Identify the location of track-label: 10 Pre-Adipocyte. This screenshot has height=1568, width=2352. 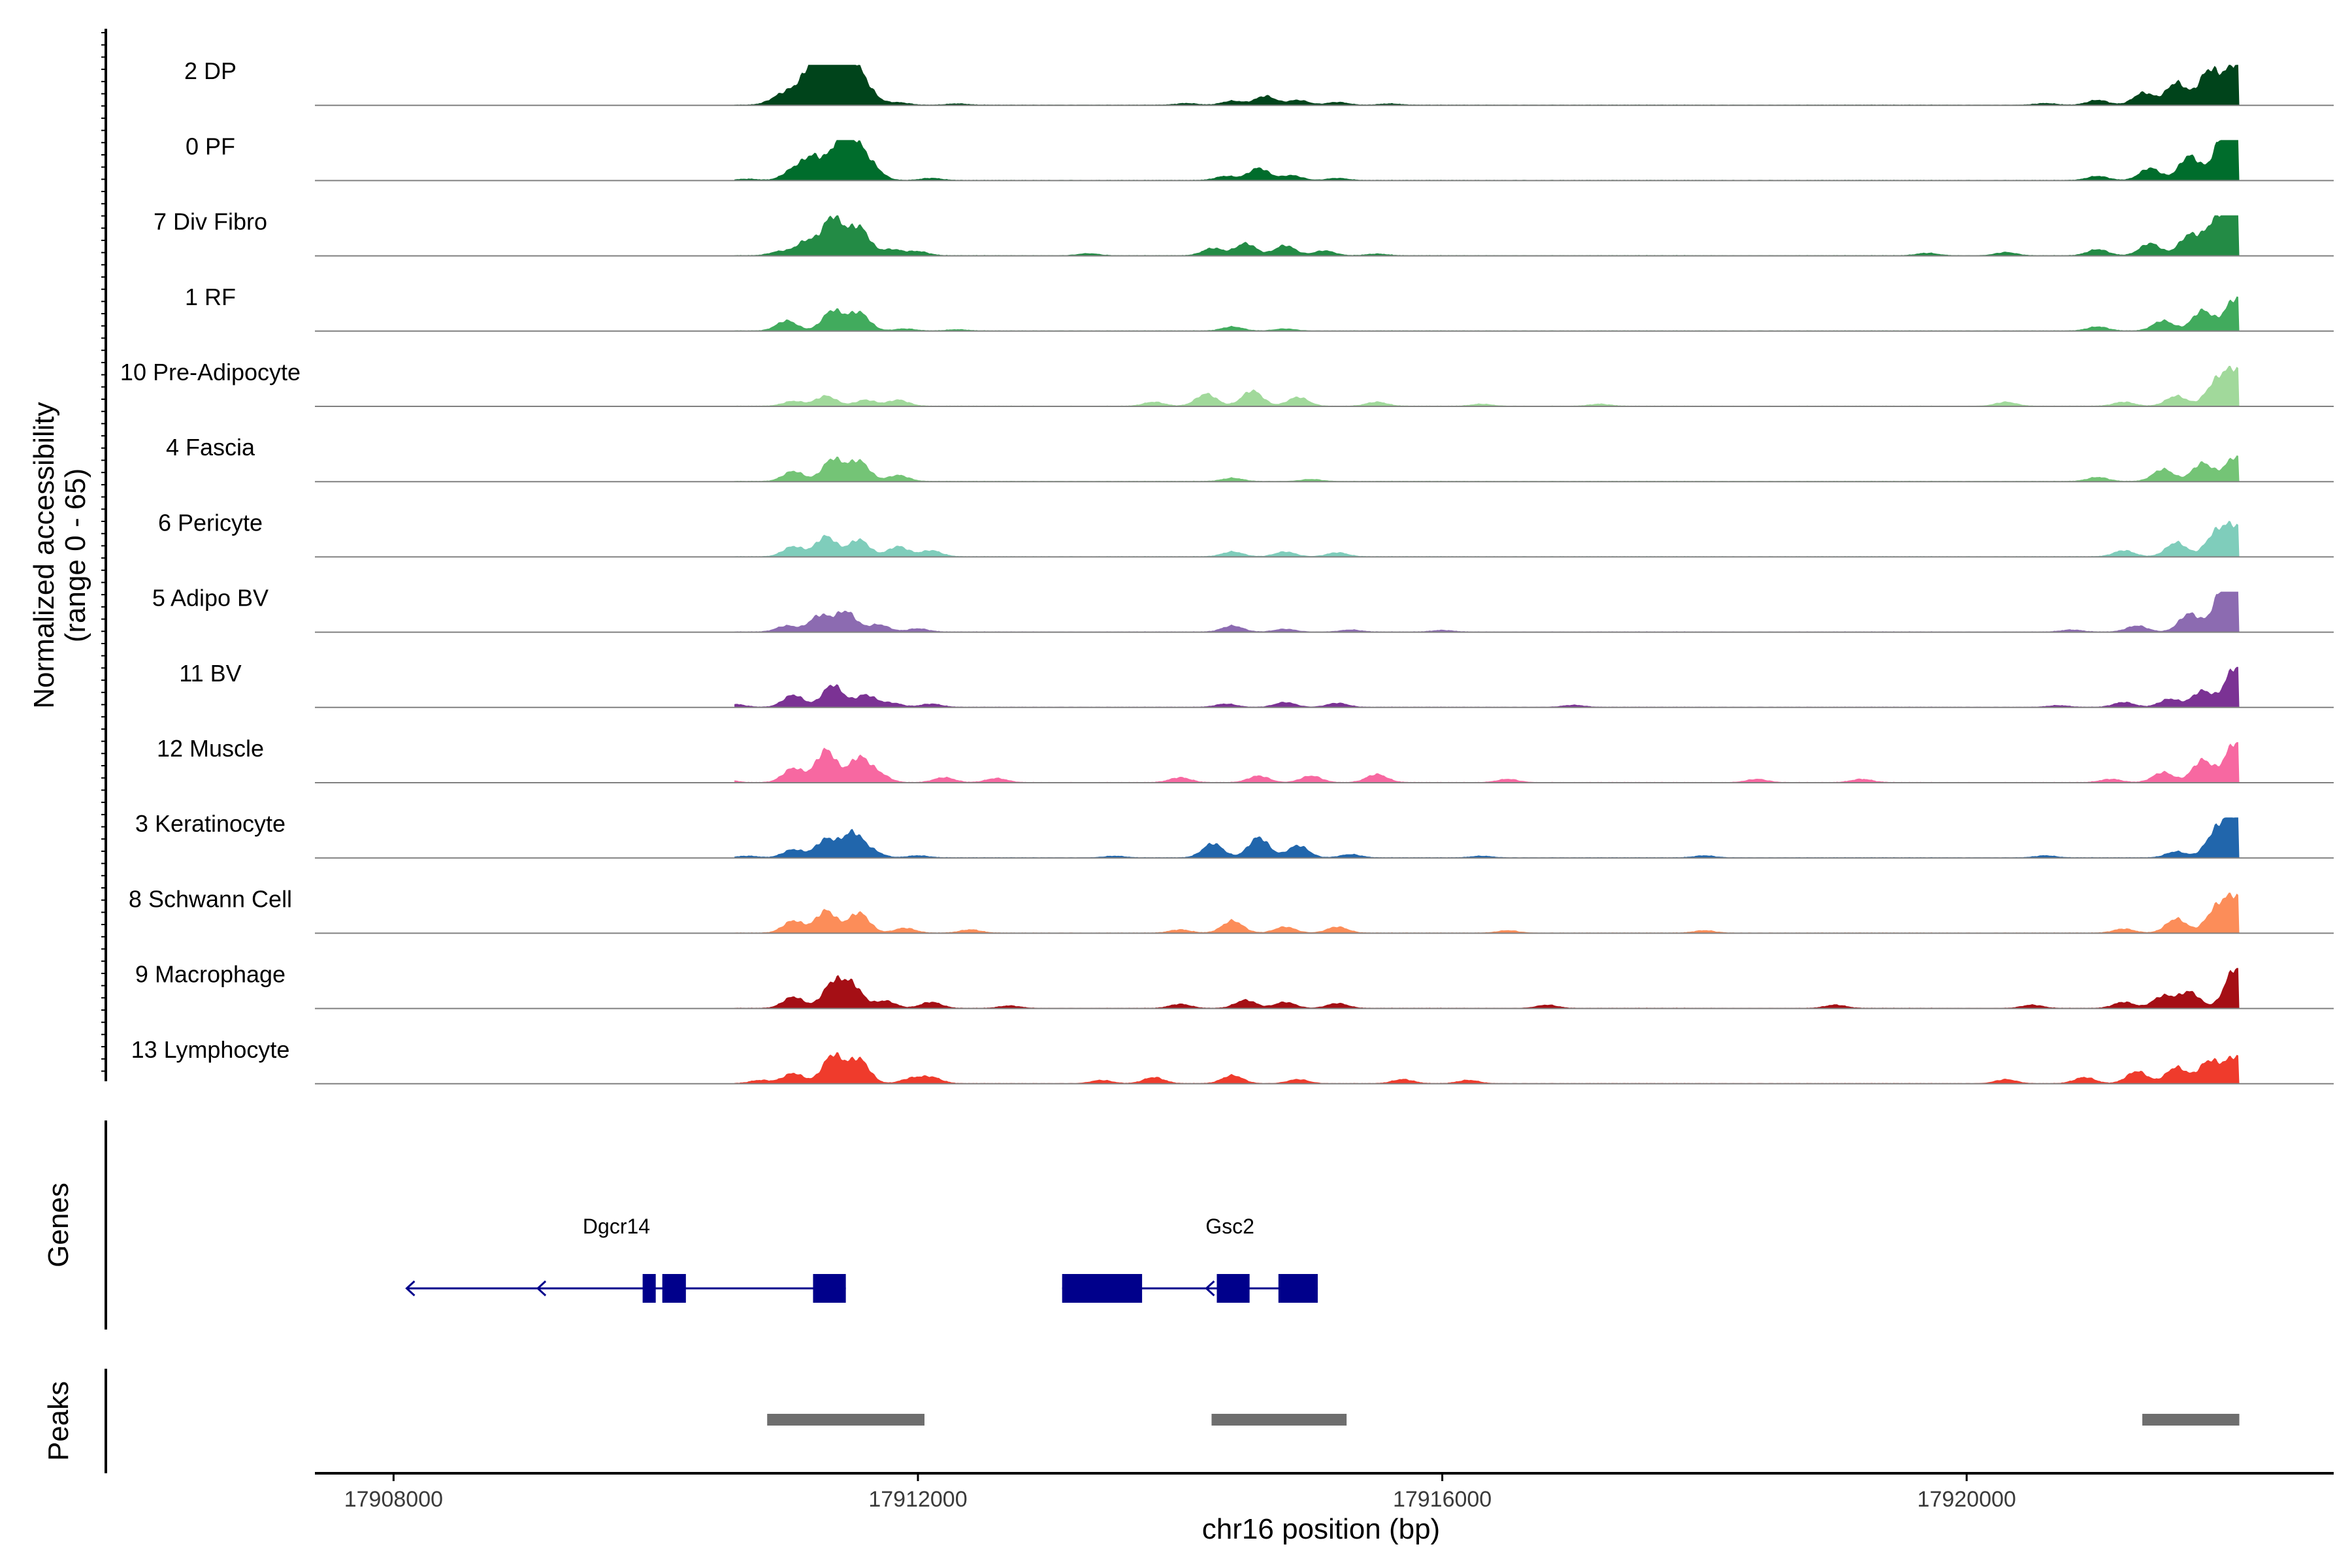
(210, 372).